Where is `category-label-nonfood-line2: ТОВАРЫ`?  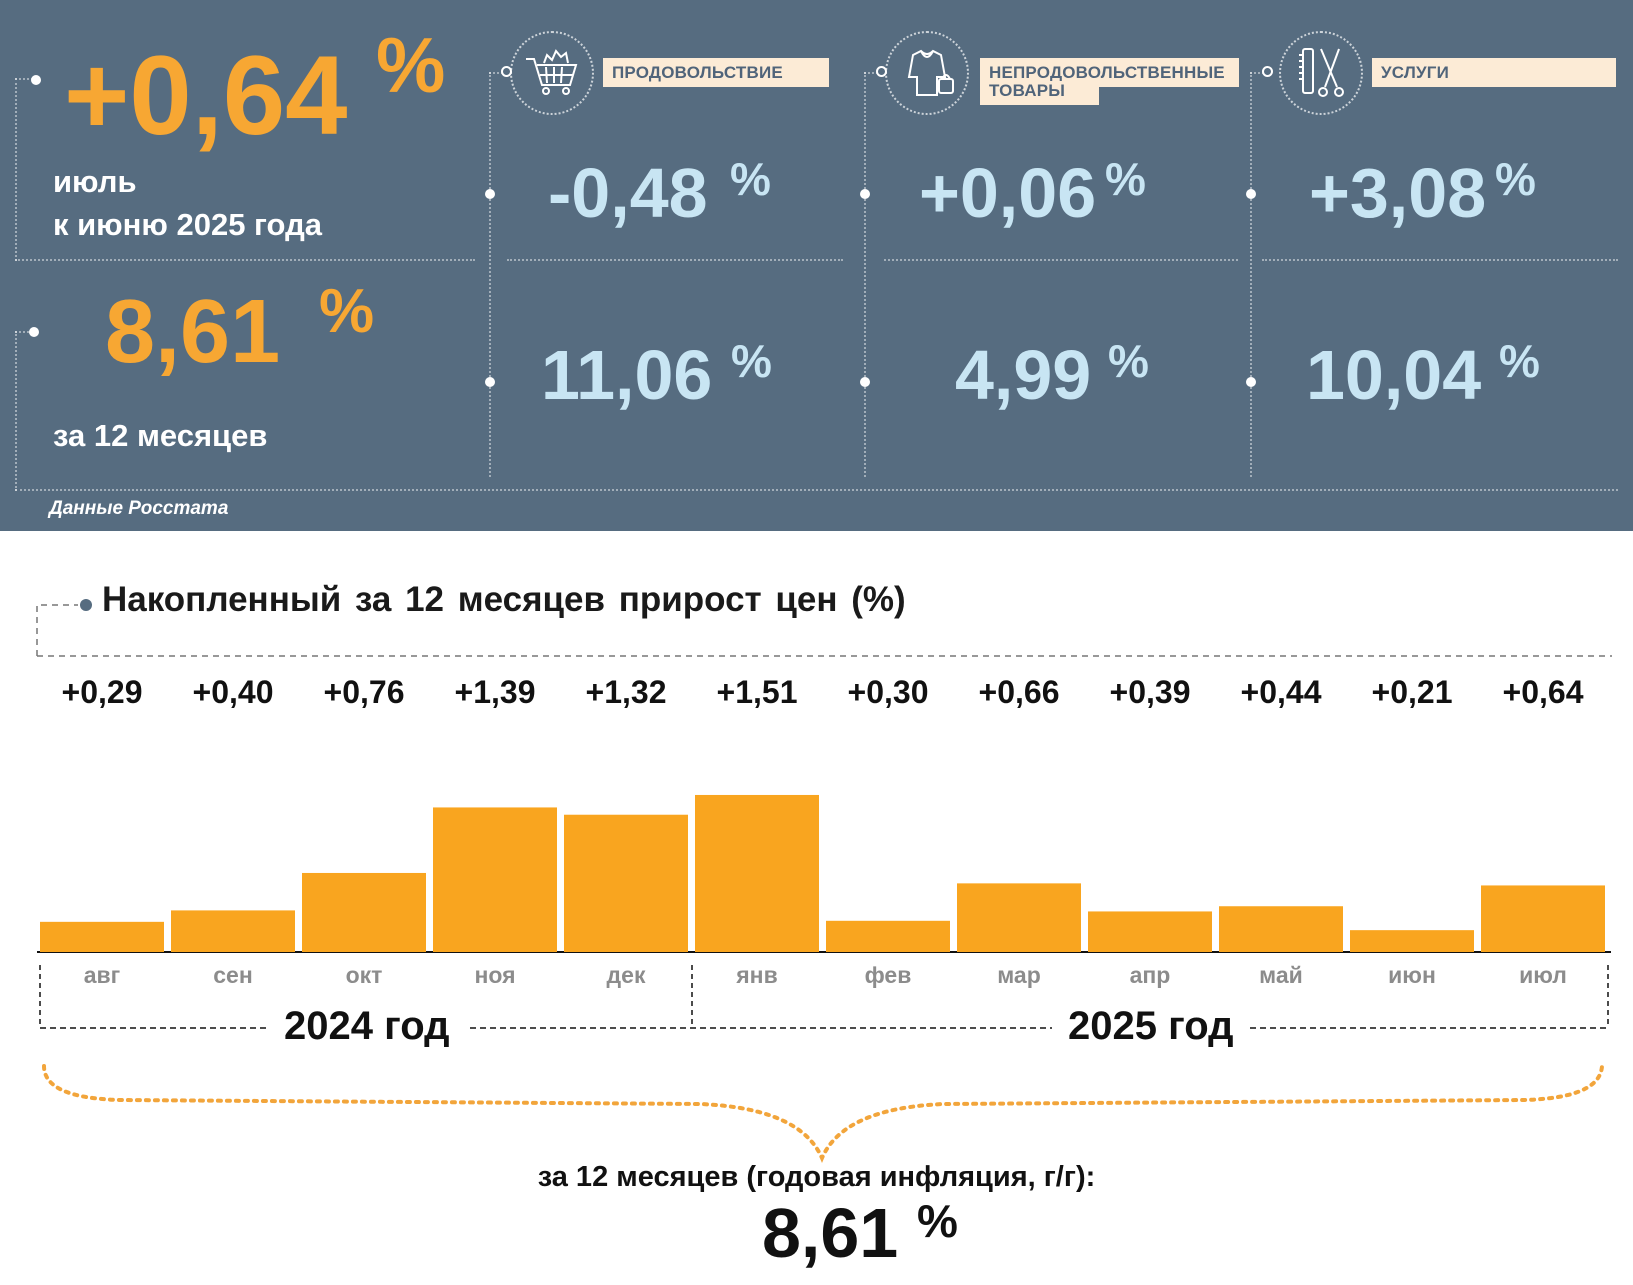
category-label-nonfood-line2: ТОВАРЫ is located at coordinates (1039, 93).